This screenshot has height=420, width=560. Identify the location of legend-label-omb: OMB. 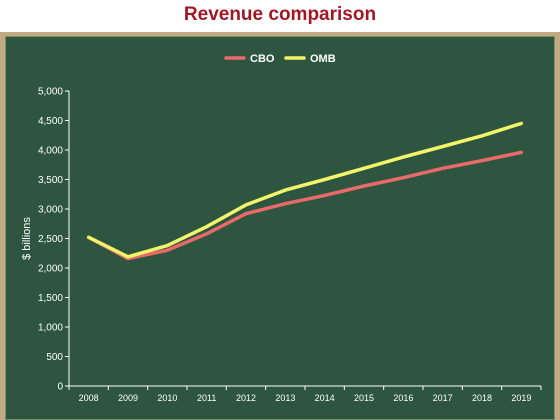
(323, 59).